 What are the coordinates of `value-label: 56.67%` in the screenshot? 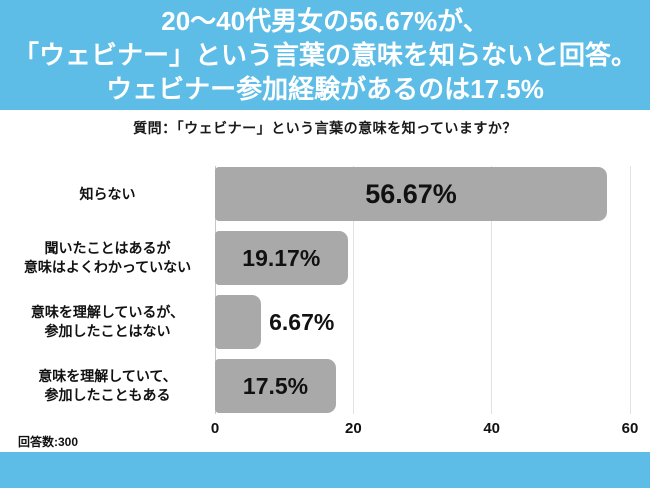 It's located at (411, 194).